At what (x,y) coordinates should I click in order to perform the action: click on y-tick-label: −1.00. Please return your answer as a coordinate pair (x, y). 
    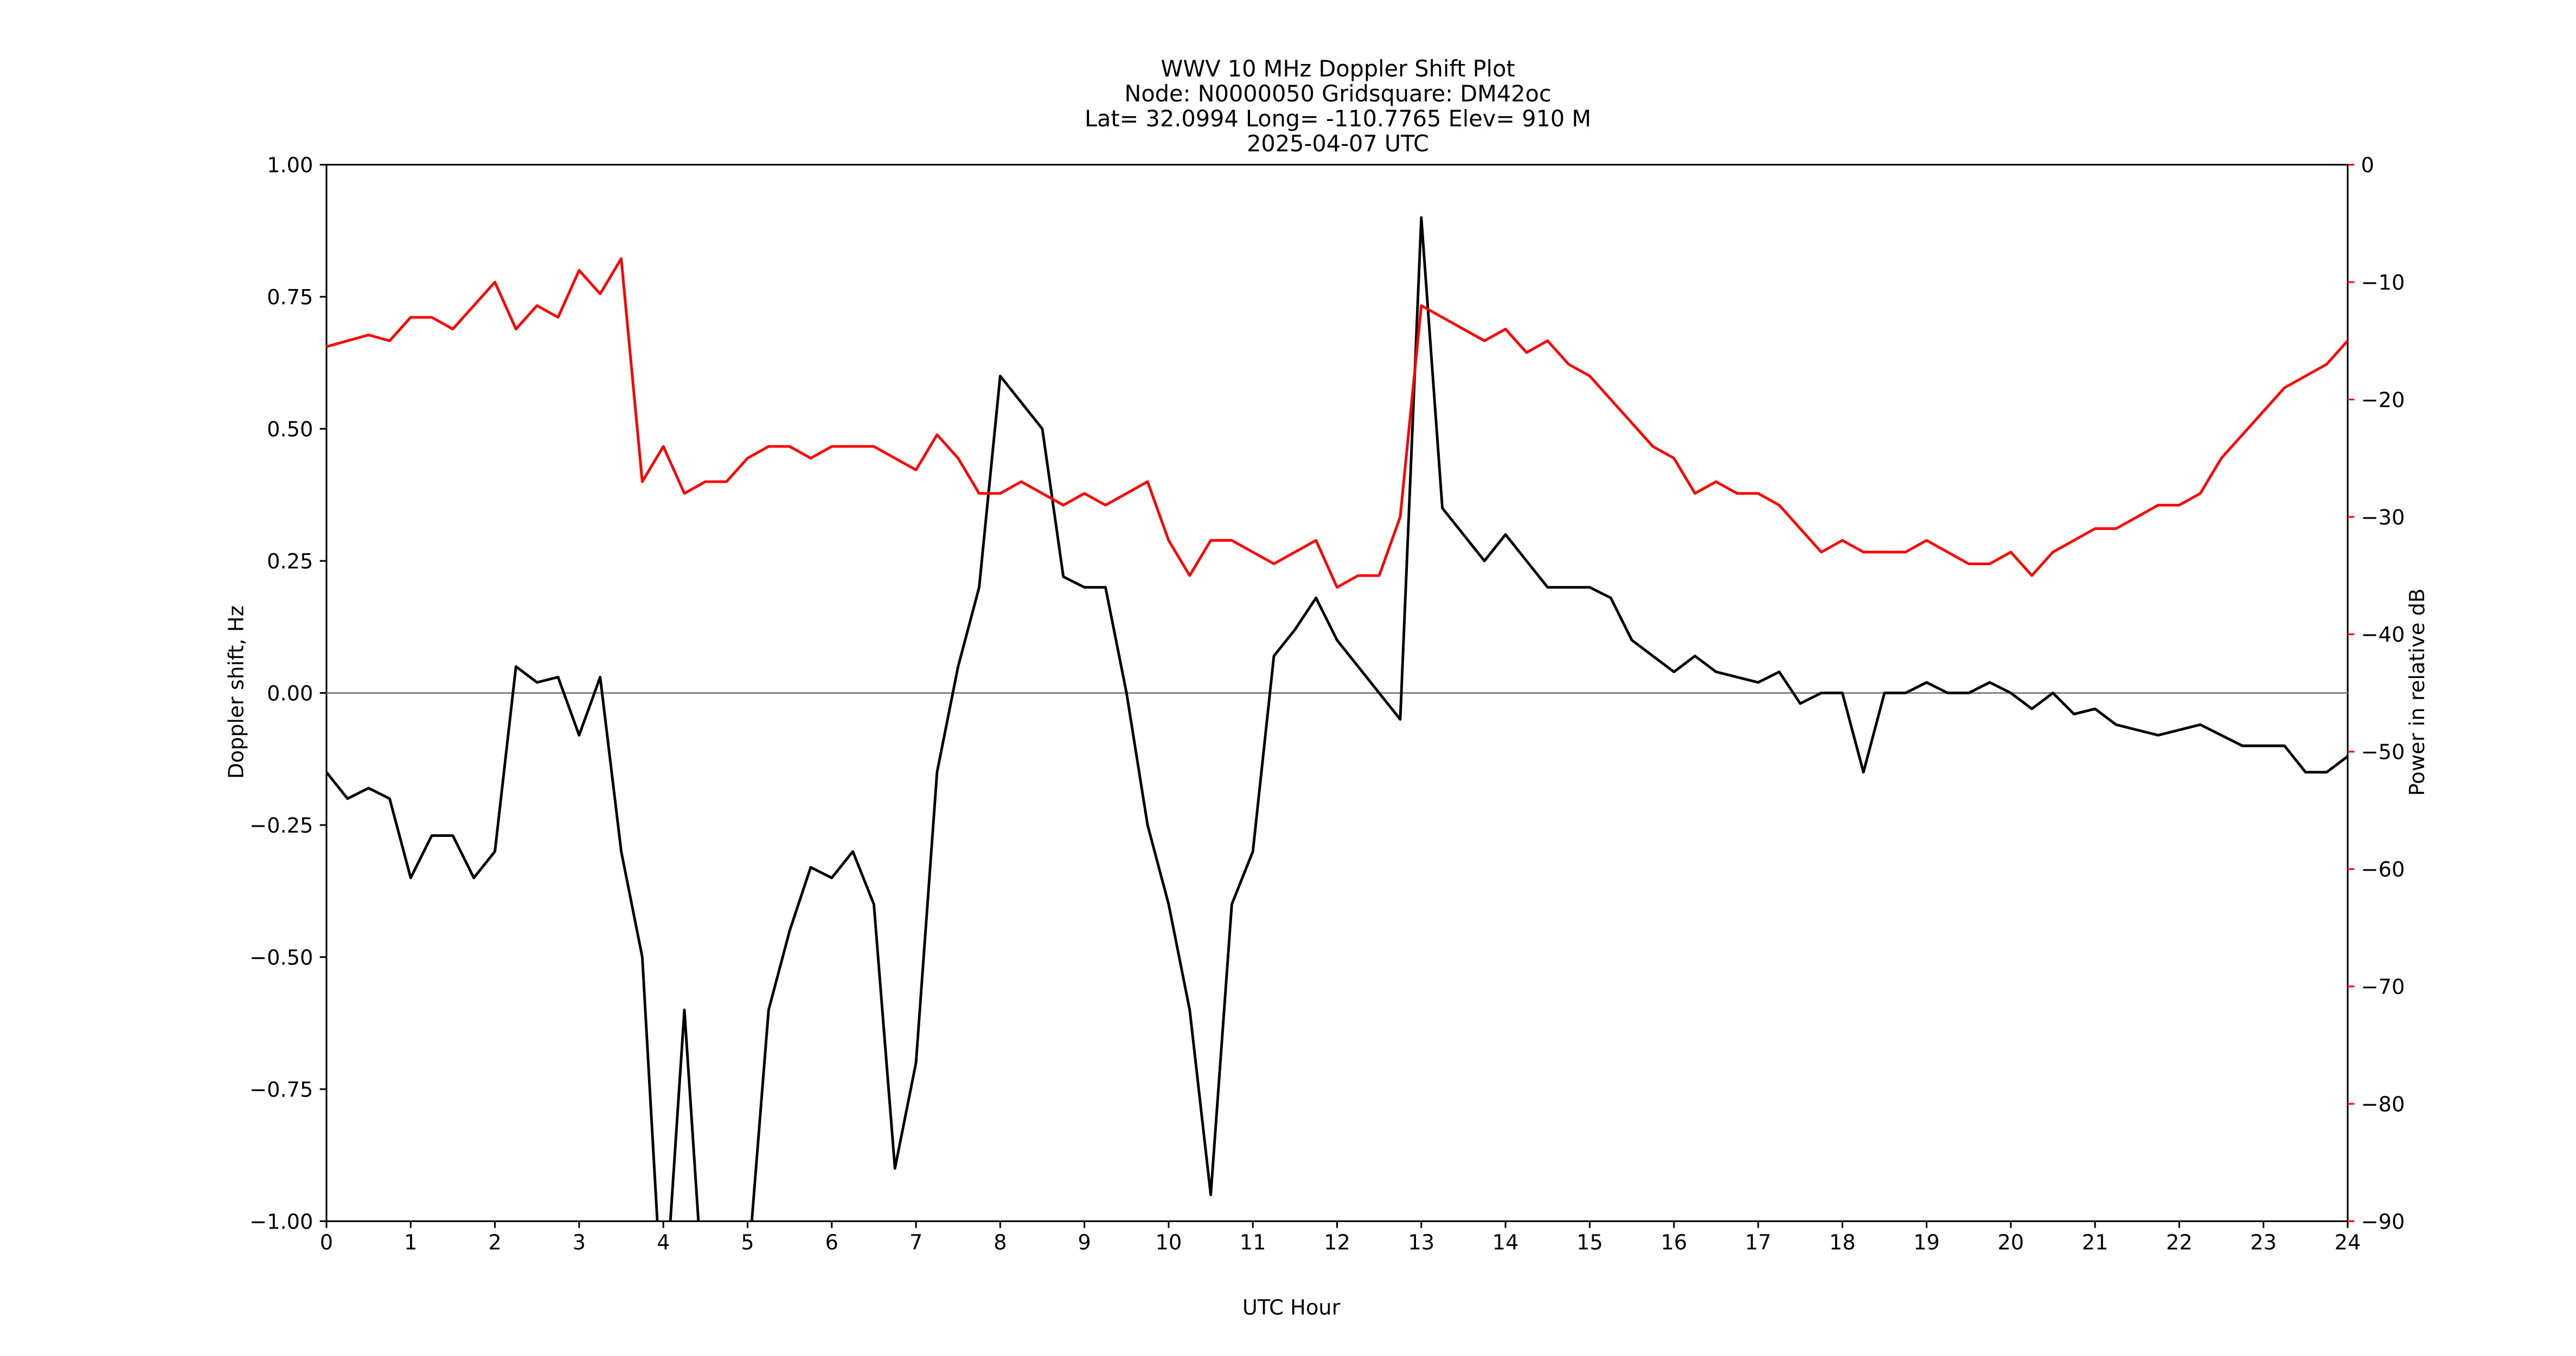
    Looking at the image, I should click on (281, 1222).